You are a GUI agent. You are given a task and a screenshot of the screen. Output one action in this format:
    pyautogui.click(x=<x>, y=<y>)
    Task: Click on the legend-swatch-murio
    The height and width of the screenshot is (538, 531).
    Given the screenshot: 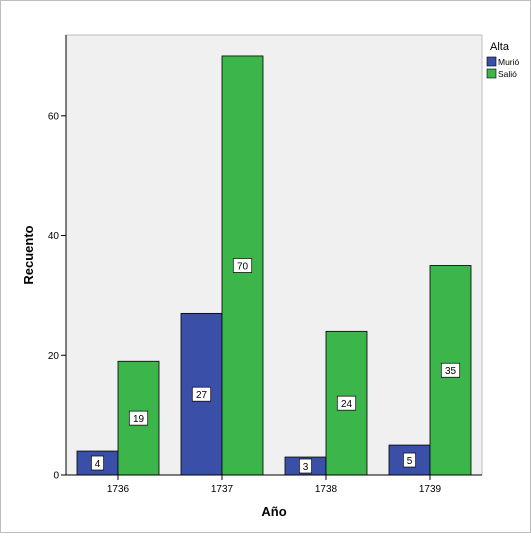 What is the action you would take?
    pyautogui.click(x=491, y=61)
    